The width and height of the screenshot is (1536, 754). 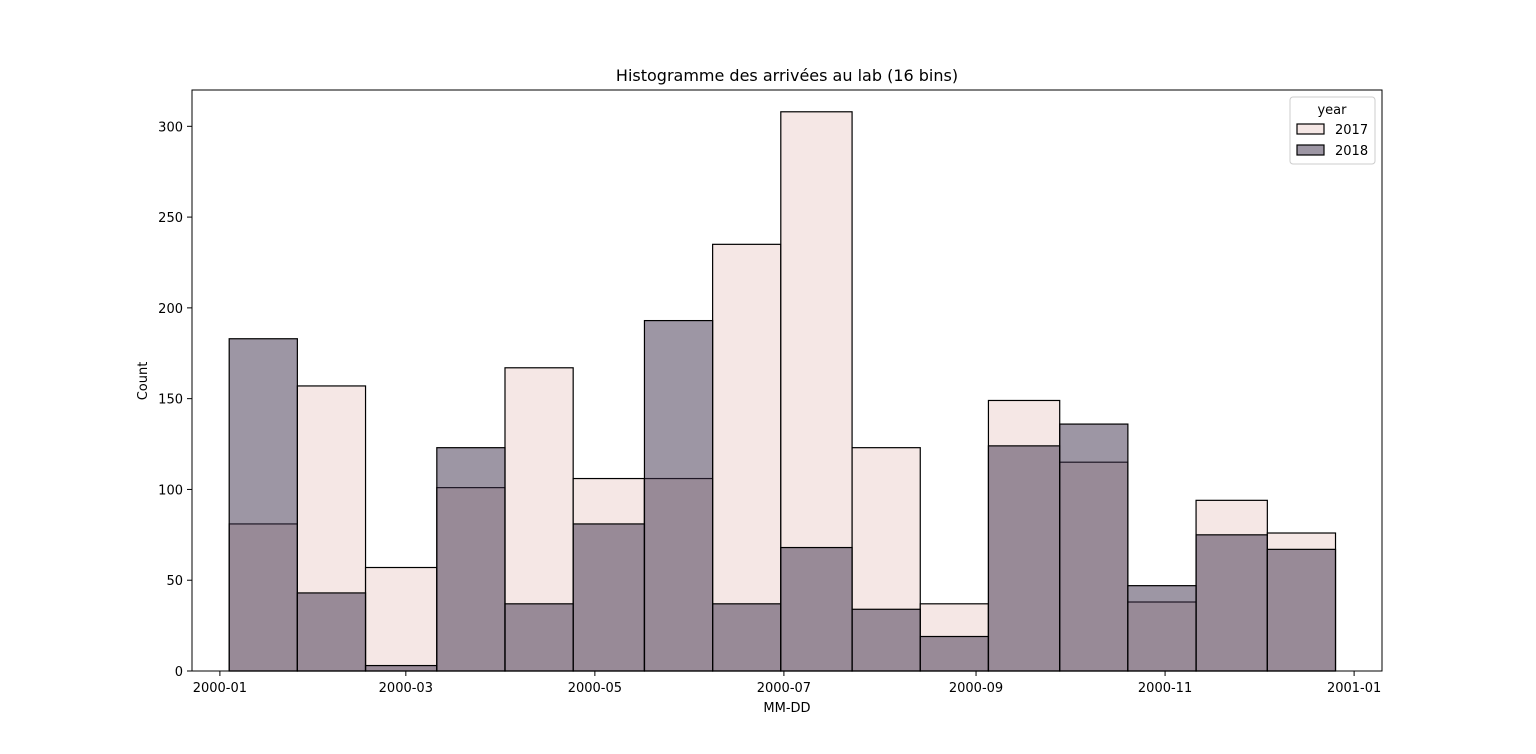 What do you see at coordinates (170, 218) in the screenshot?
I see `y-tick-label: 250` at bounding box center [170, 218].